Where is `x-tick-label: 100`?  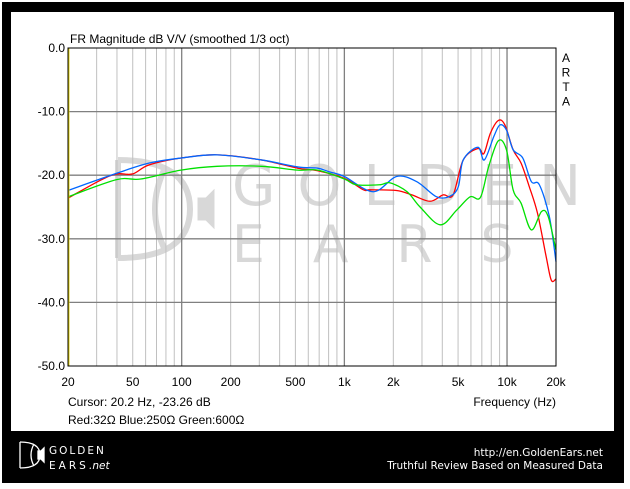
x-tick-label: 100 is located at coordinates (182, 382).